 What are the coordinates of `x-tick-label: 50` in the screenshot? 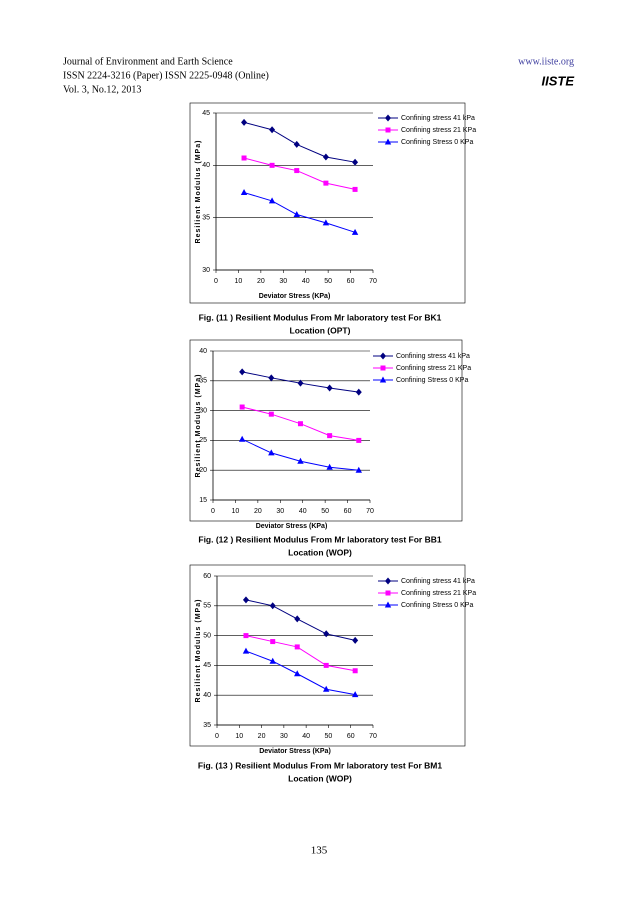 It's located at (325, 511).